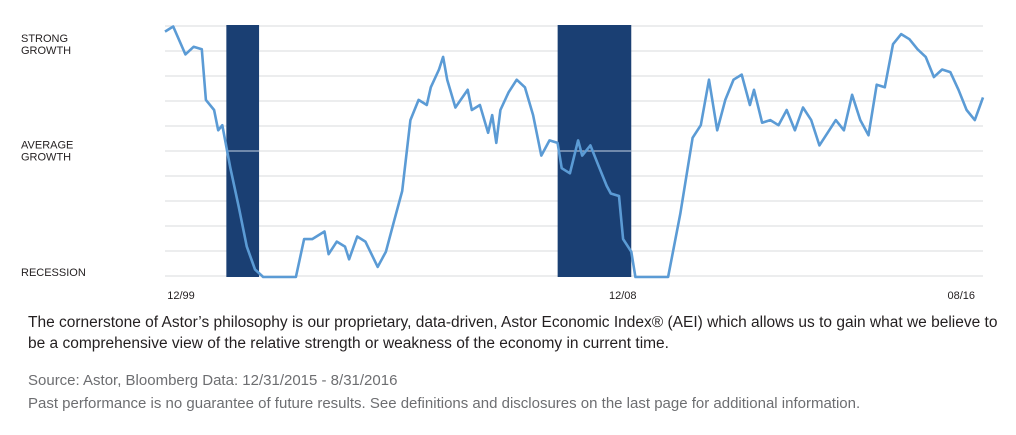 The height and width of the screenshot is (435, 1016). What do you see at coordinates (44, 39) in the screenshot?
I see `y-tick-label: STRONG` at bounding box center [44, 39].